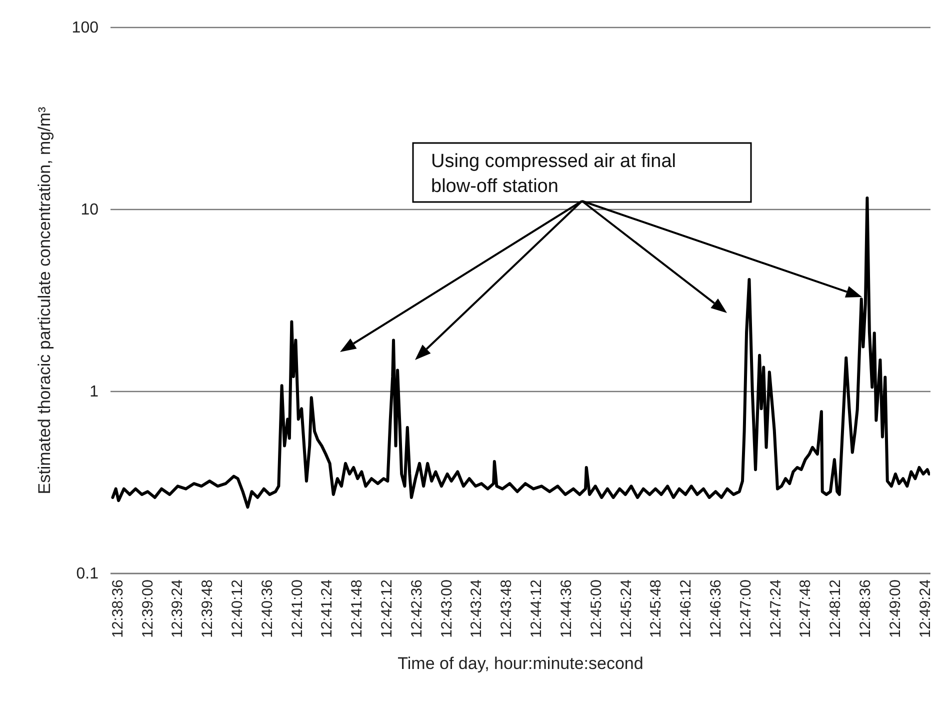 The height and width of the screenshot is (719, 932). What do you see at coordinates (865, 609) in the screenshot?
I see `x-tick-label: 12:48:36` at bounding box center [865, 609].